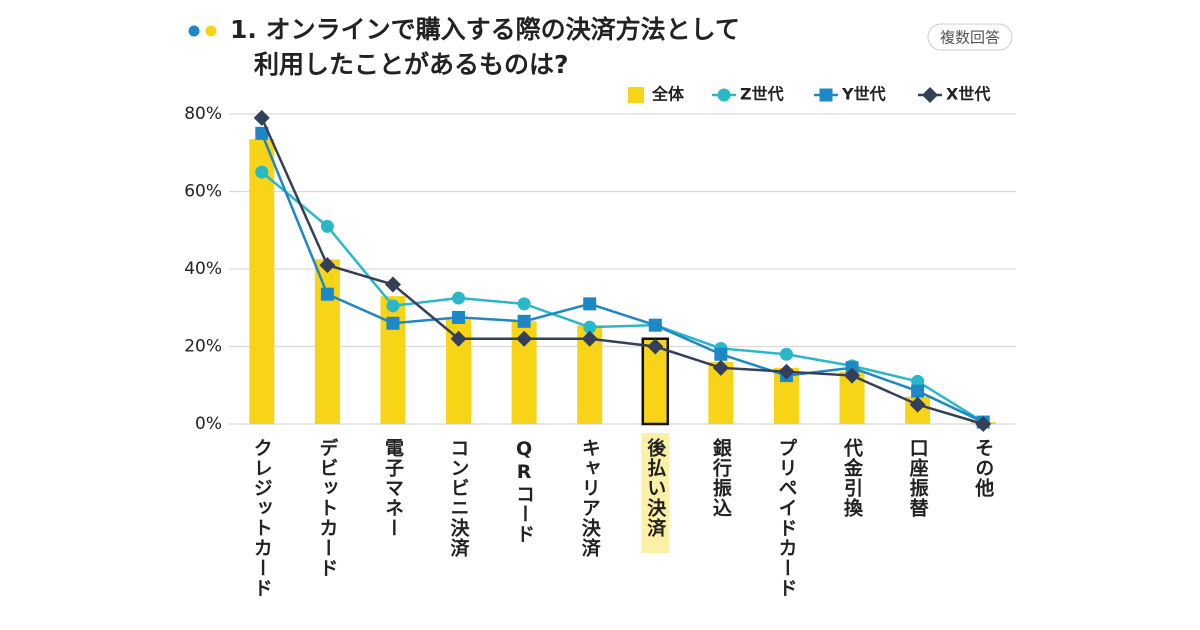 Image resolution: width=1200 pixels, height=630 pixels. What do you see at coordinates (485, 29) in the screenshot?
I see `chart-title: 1. オンラインで購入する際の決済方法として` at bounding box center [485, 29].